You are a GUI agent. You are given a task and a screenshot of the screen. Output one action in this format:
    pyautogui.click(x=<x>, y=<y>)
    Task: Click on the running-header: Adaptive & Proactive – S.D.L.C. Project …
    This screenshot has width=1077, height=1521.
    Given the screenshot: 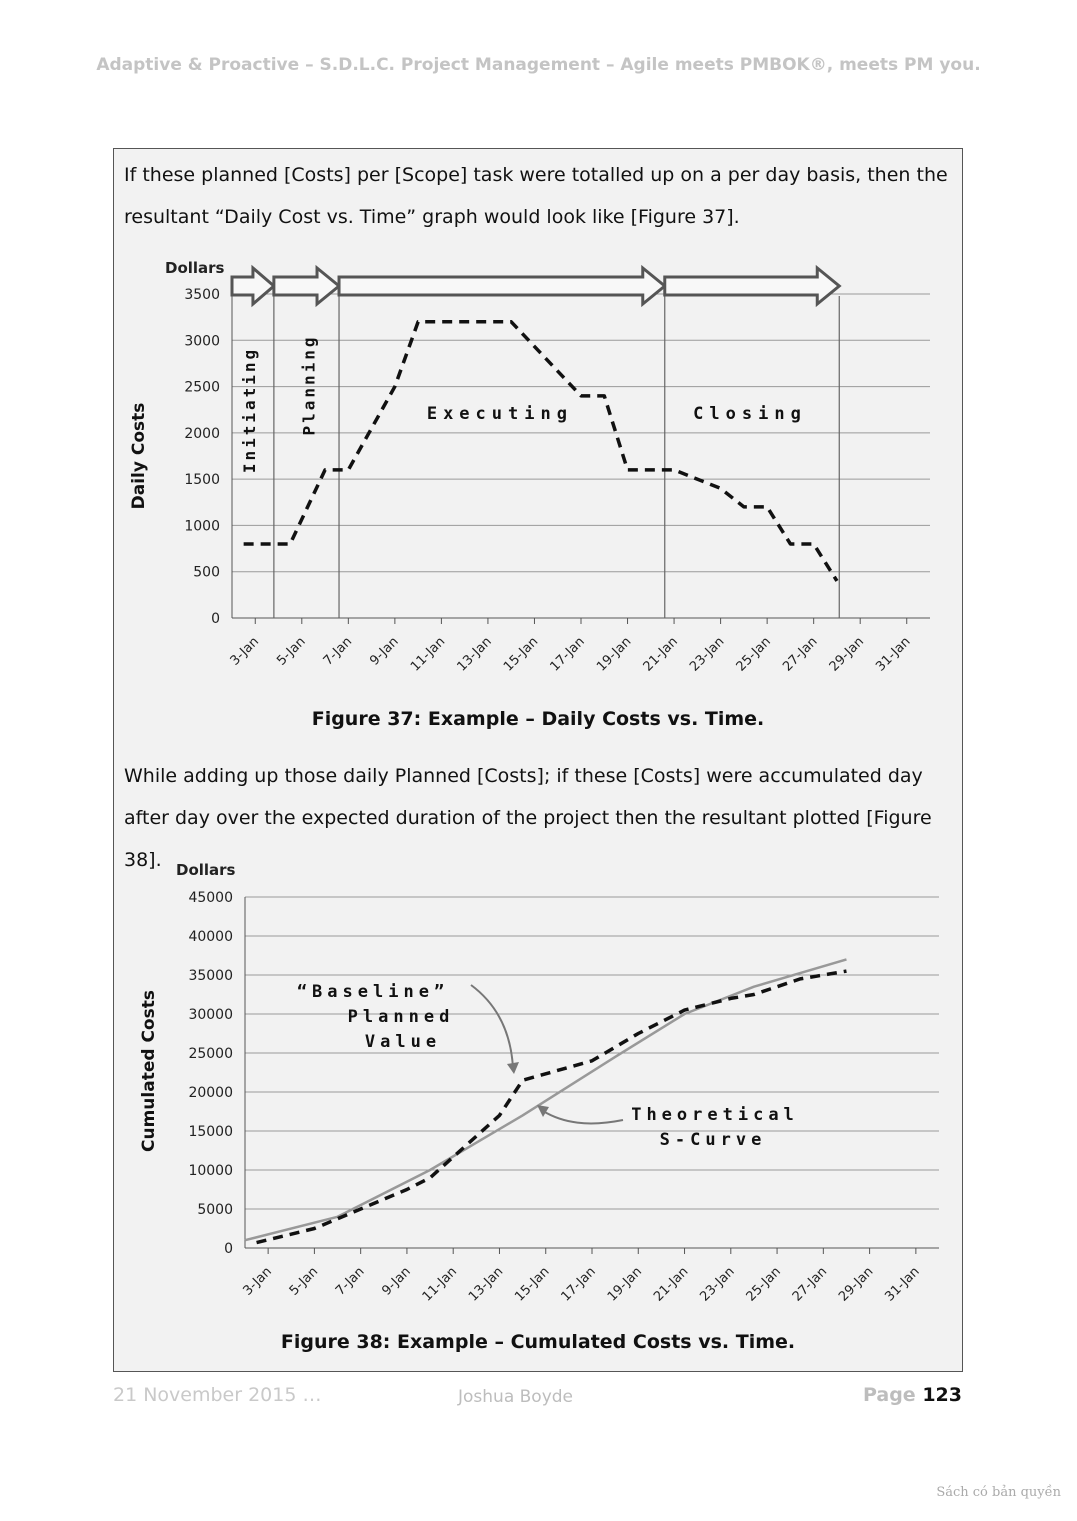 What is the action you would take?
    pyautogui.click(x=538, y=65)
    